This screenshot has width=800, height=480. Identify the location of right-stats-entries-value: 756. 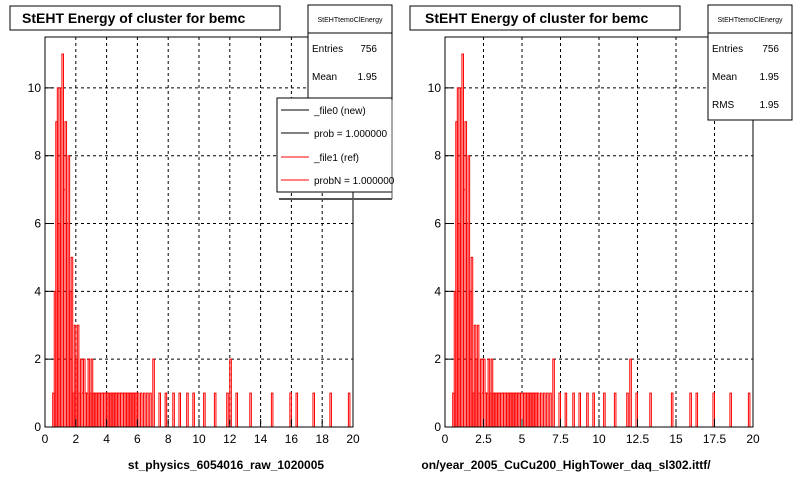
(770, 49).